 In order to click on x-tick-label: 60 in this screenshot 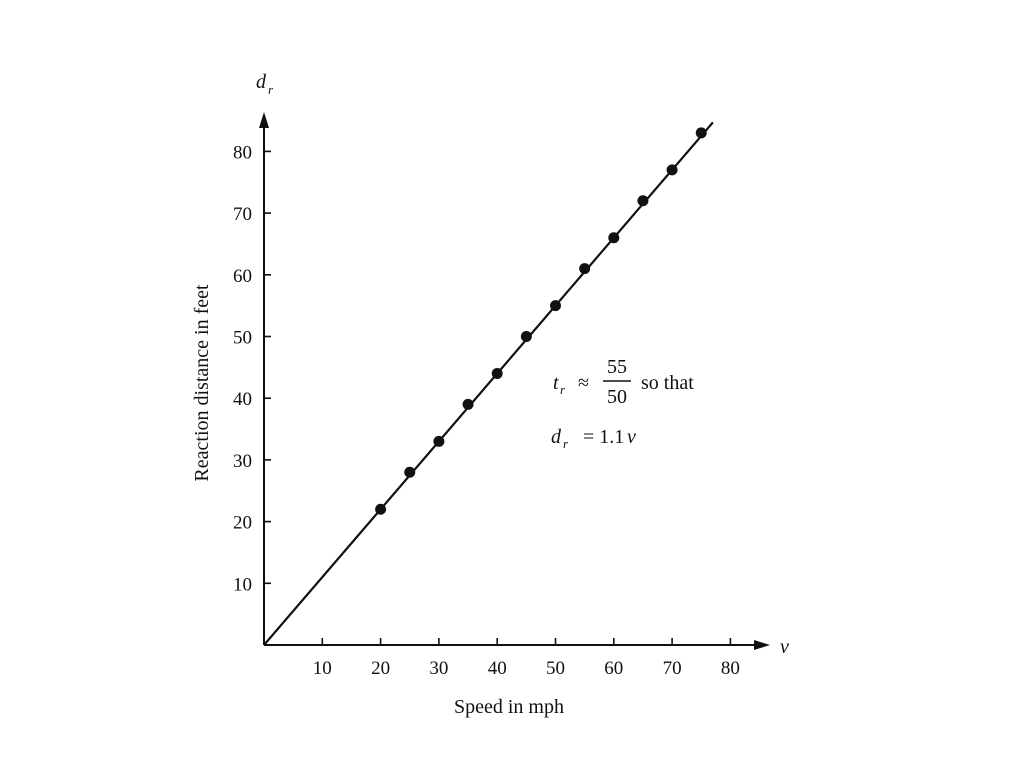, I will do `click(613, 668)`.